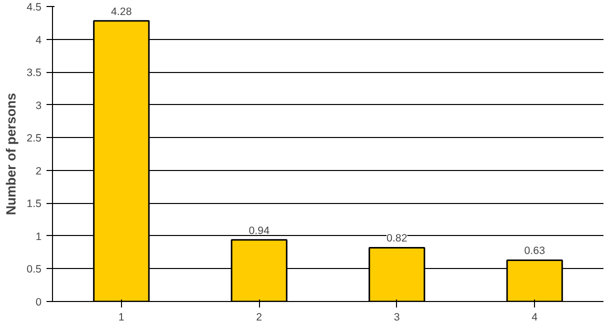  What do you see at coordinates (39, 236) in the screenshot?
I see `y-tick-label: 1` at bounding box center [39, 236].